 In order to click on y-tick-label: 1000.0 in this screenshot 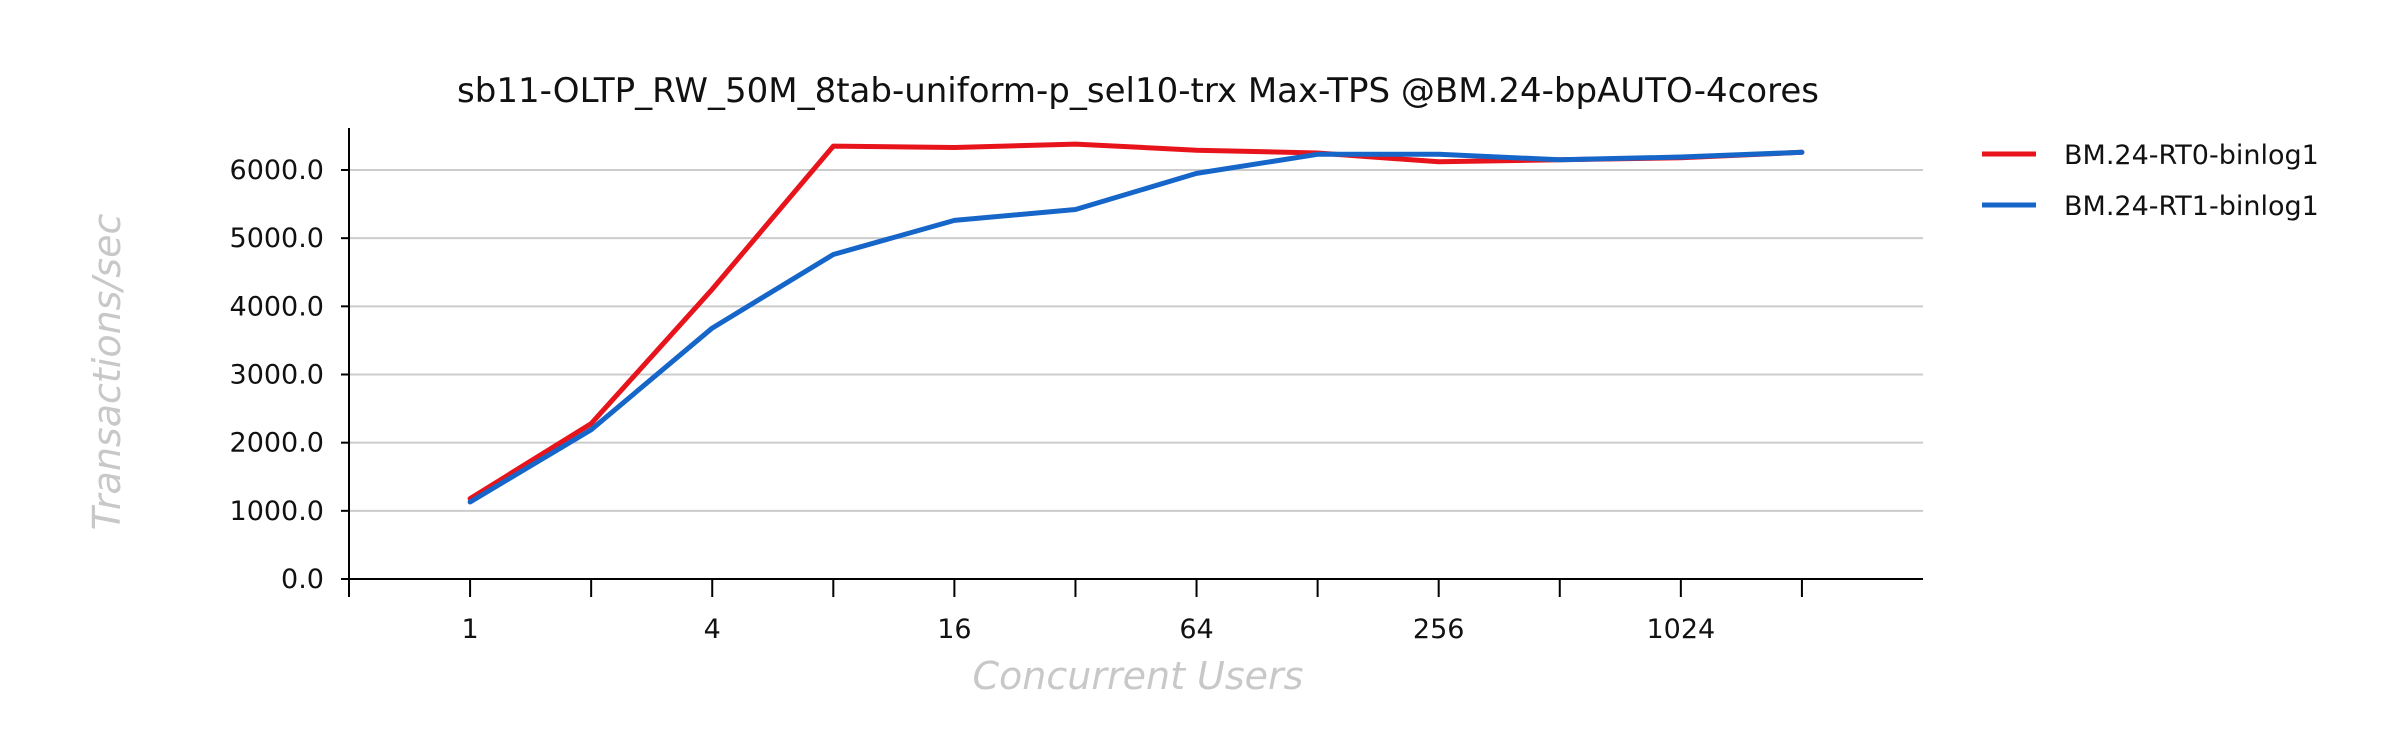, I will do `click(277, 511)`.